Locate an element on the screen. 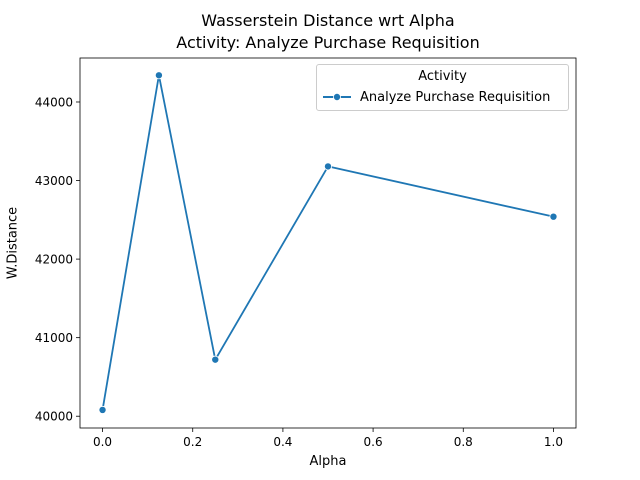  y-tick-label: 41000 is located at coordinates (54, 338).